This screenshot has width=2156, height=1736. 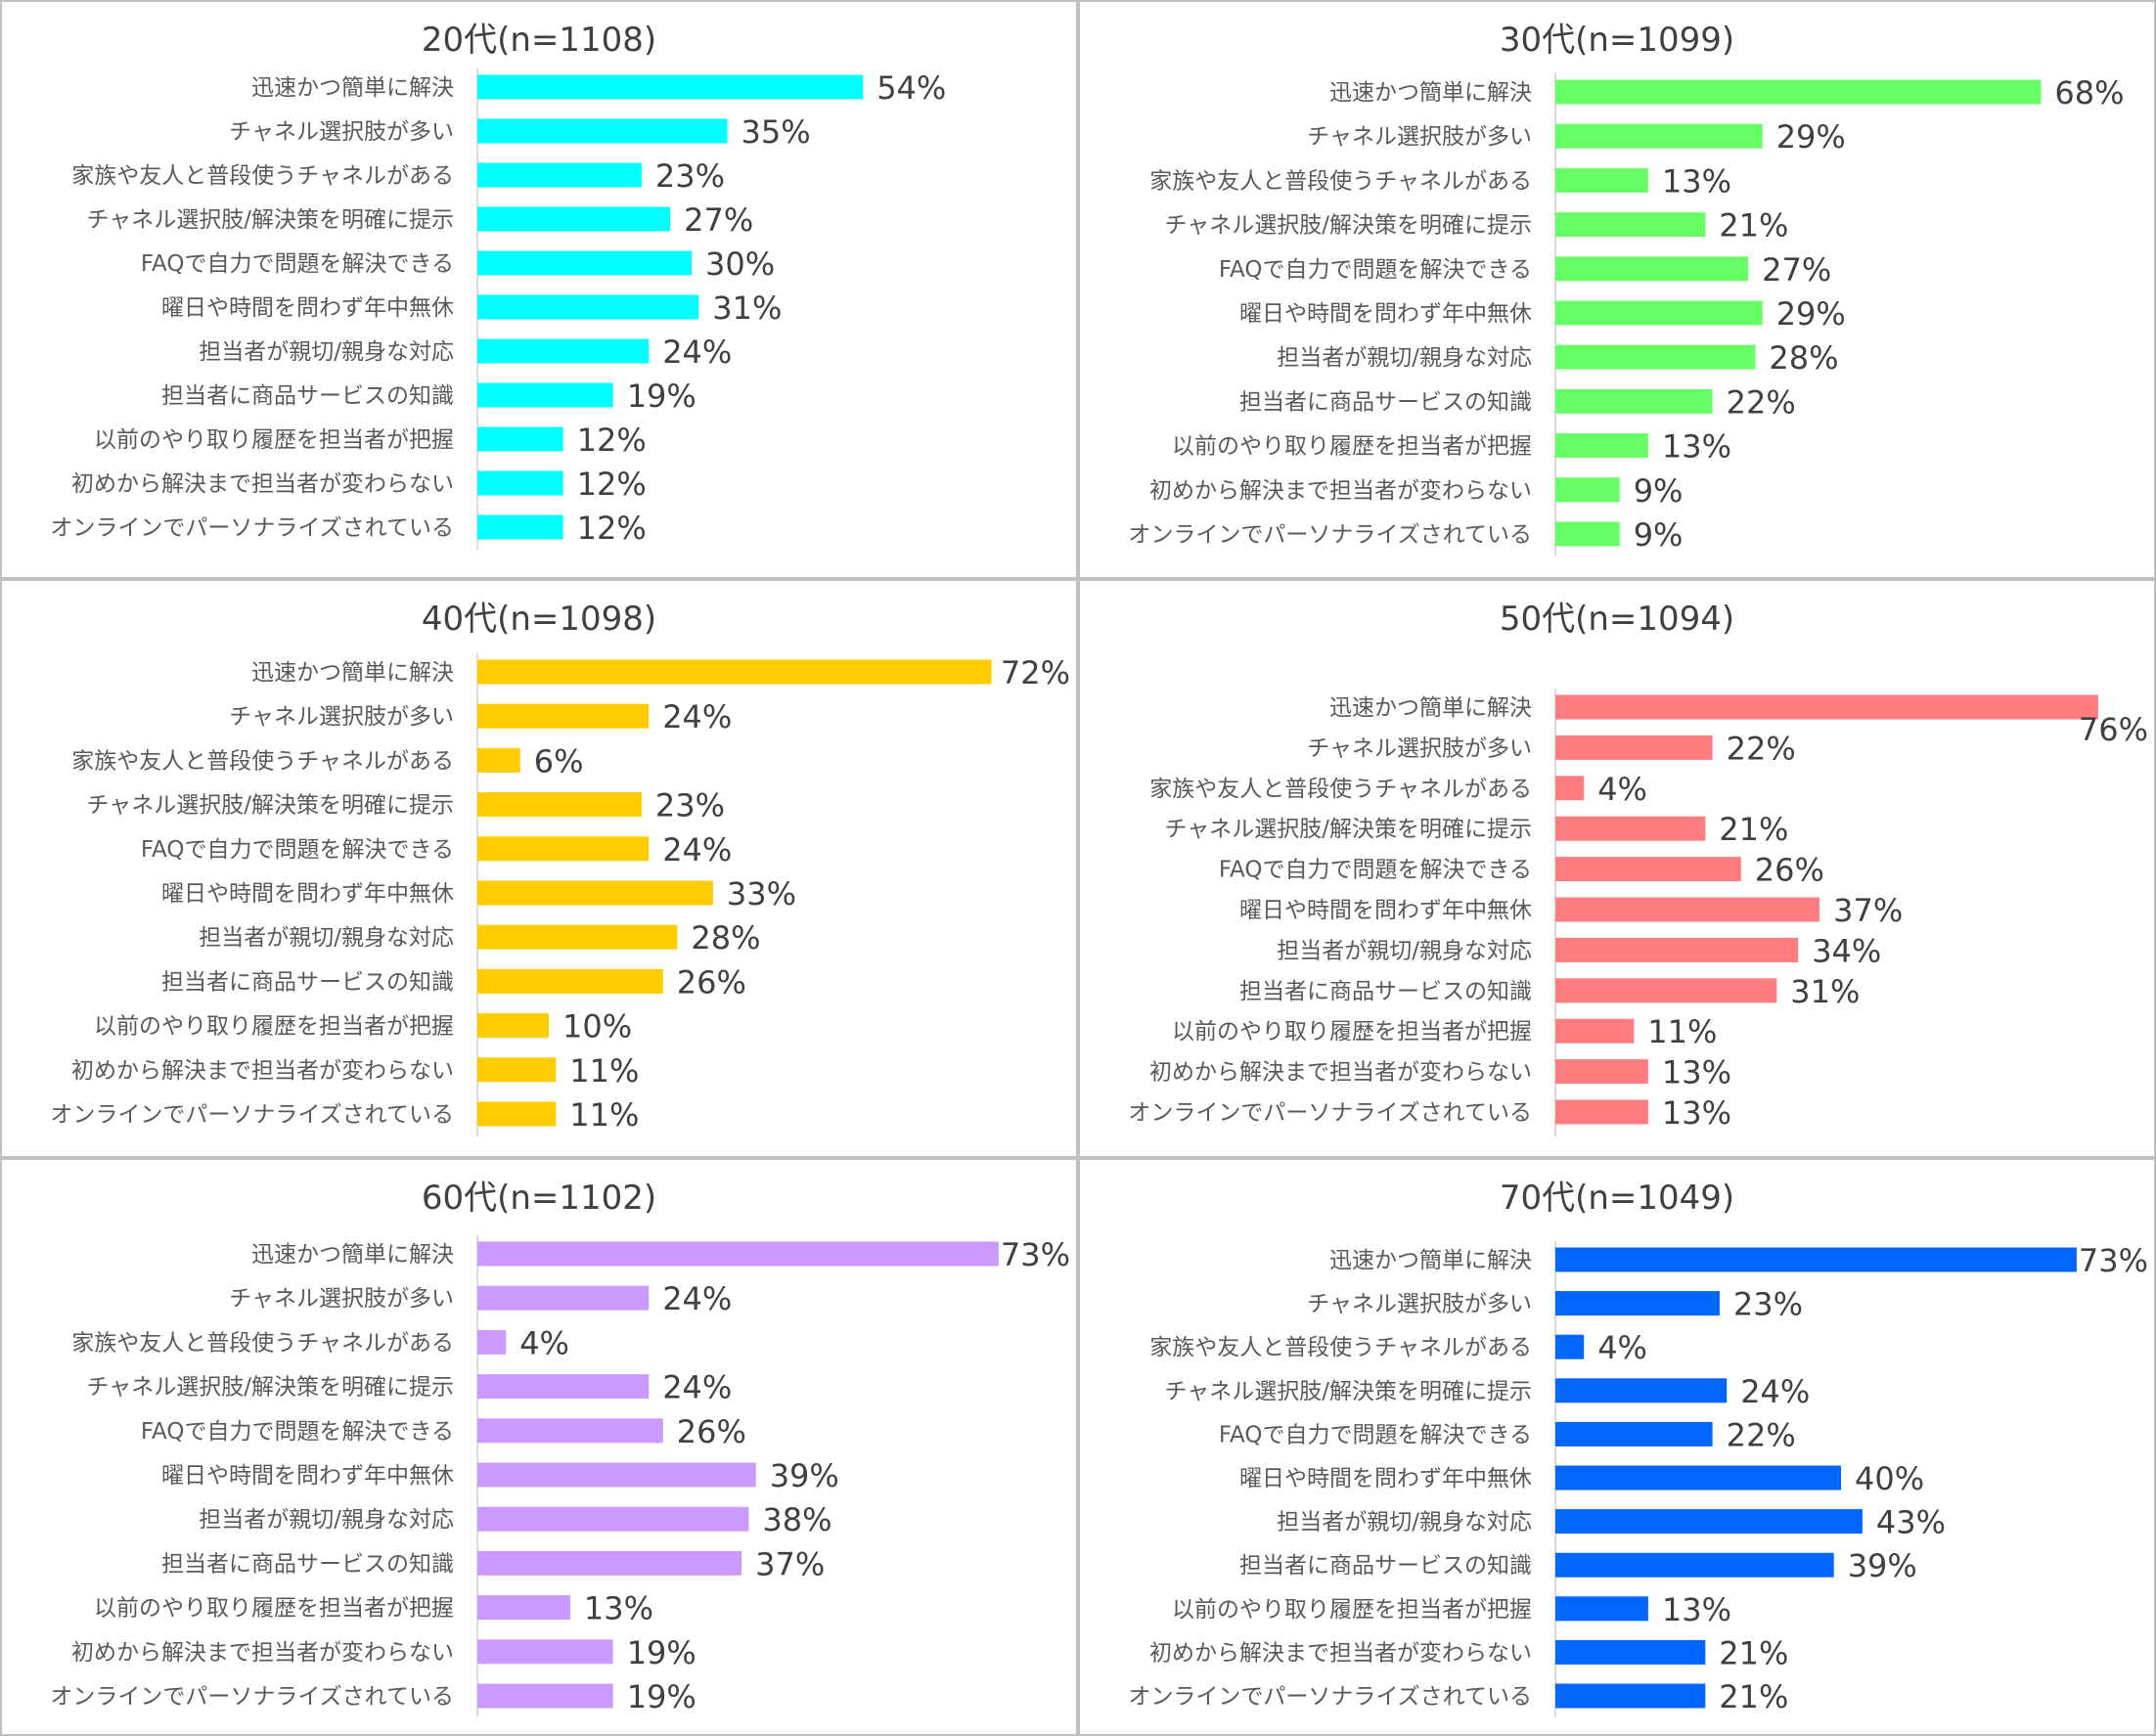 I want to click on chart-title: 60代(n=1102), so click(x=539, y=1198).